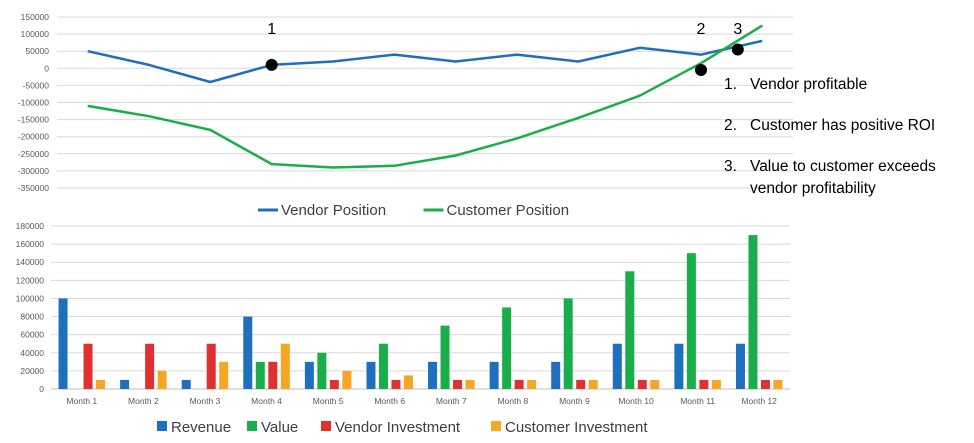 The width and height of the screenshot is (974, 443). I want to click on line-y-tick-label: 50000, so click(37, 51).